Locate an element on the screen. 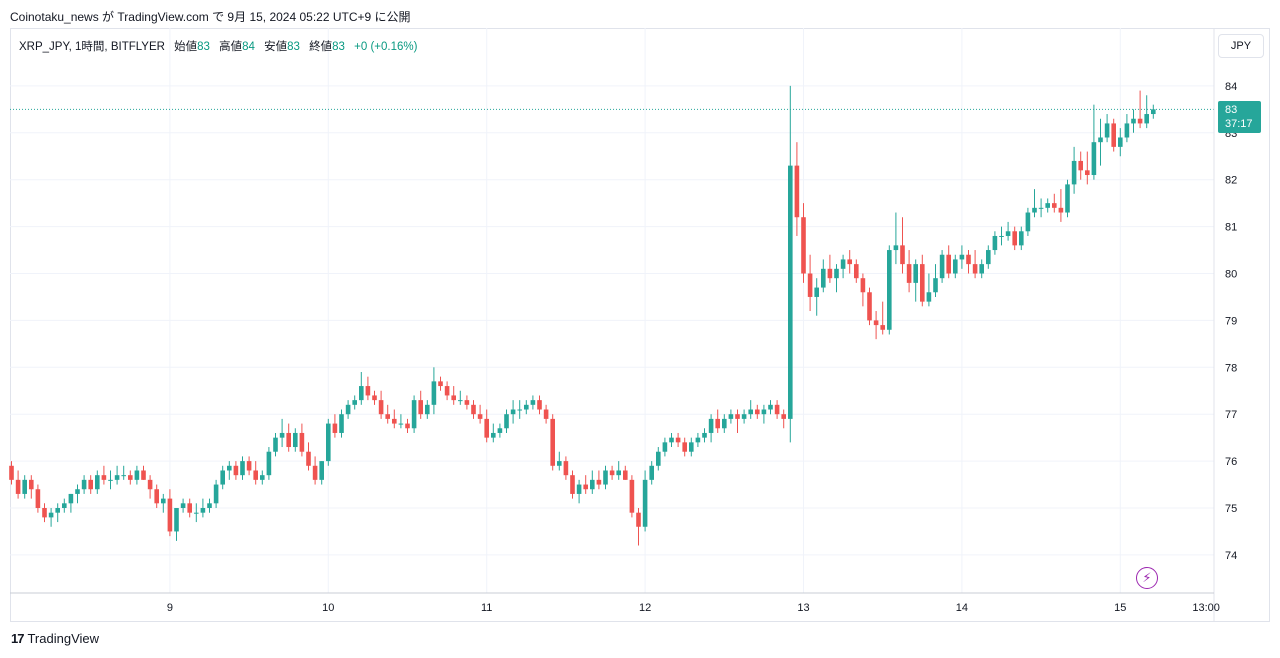  tradingview-brand: 17 TradingView is located at coordinates (55, 638).